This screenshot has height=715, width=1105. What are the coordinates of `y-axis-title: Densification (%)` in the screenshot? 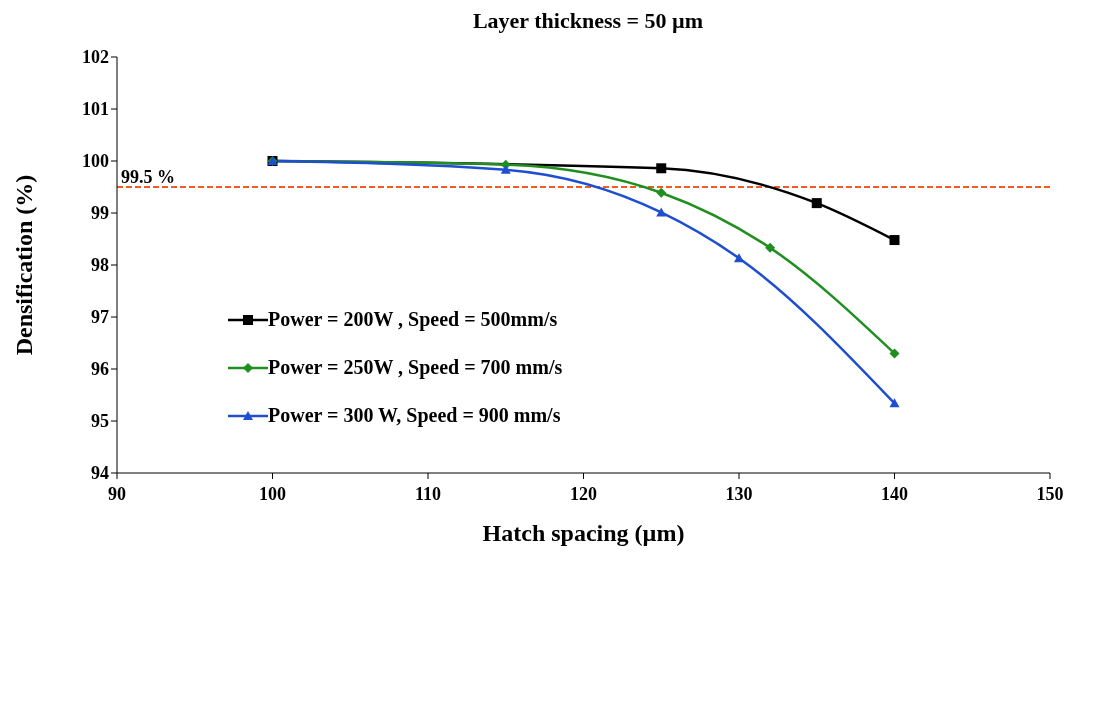 It's located at (23, 265).